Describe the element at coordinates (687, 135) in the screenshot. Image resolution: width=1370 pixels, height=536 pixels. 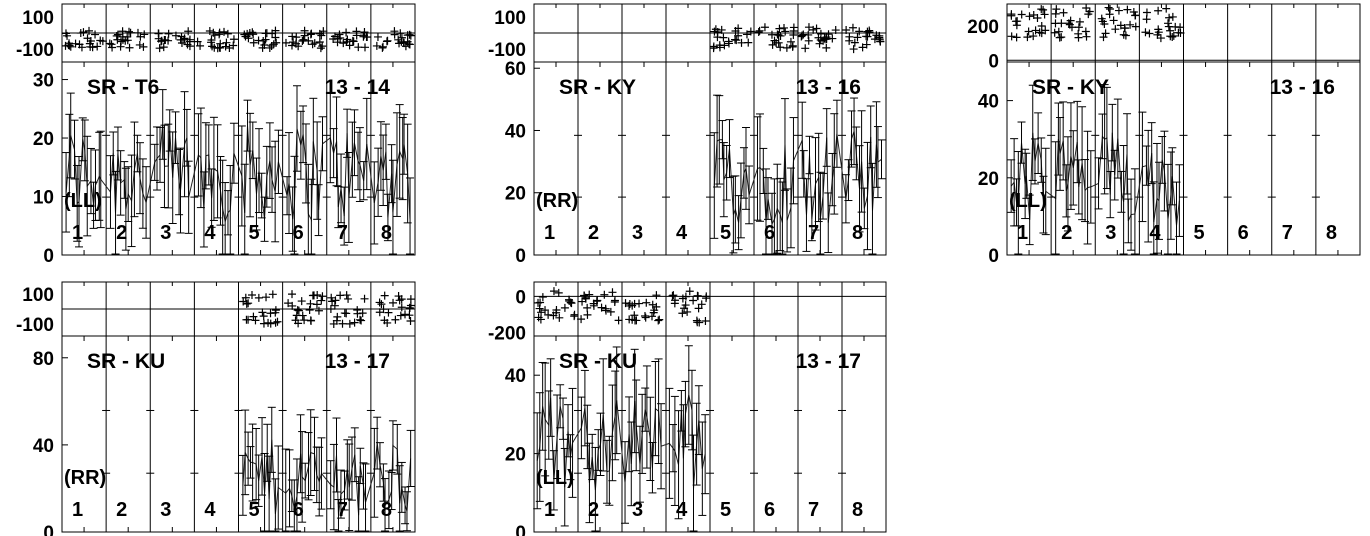
I see `closure-panel-2: 0 20 40 60 100 -100 SR - KY 13 - 16 (RR) 1 2 3 4 5 6 7 8` at that location.